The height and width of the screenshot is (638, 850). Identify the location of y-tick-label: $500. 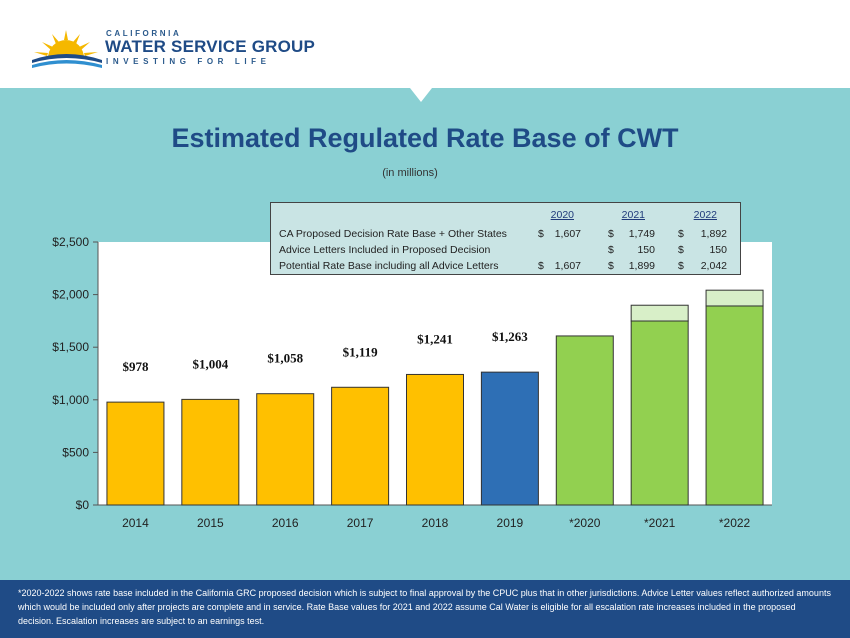
(75, 452).